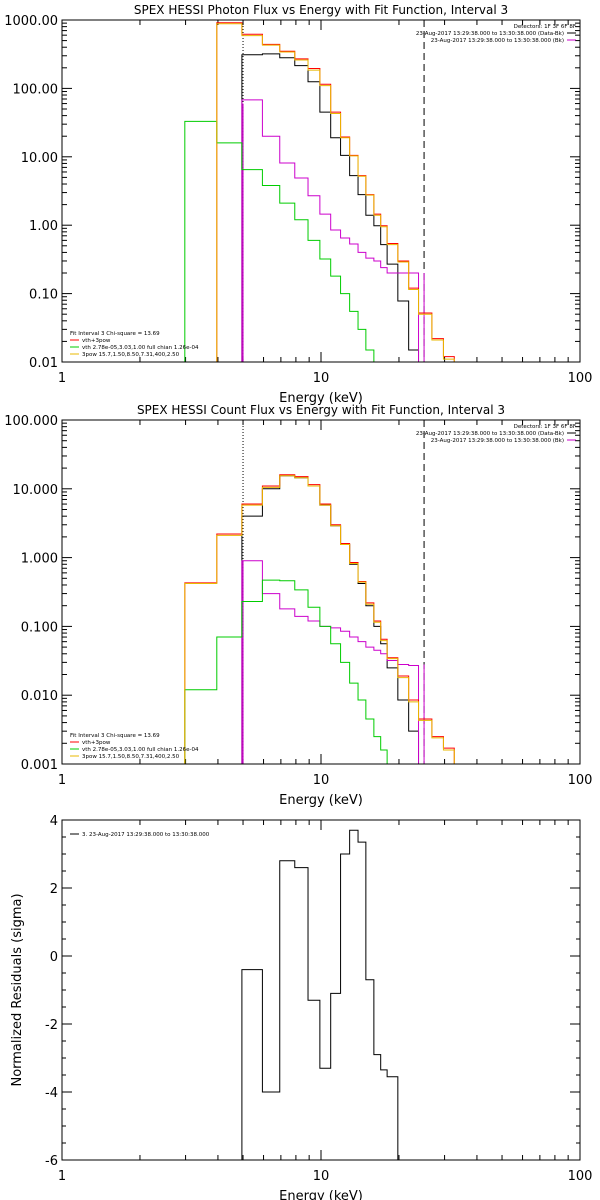 This screenshot has height=1200, width=600. I want to click on y-tick-label: -4, so click(51, 1093).